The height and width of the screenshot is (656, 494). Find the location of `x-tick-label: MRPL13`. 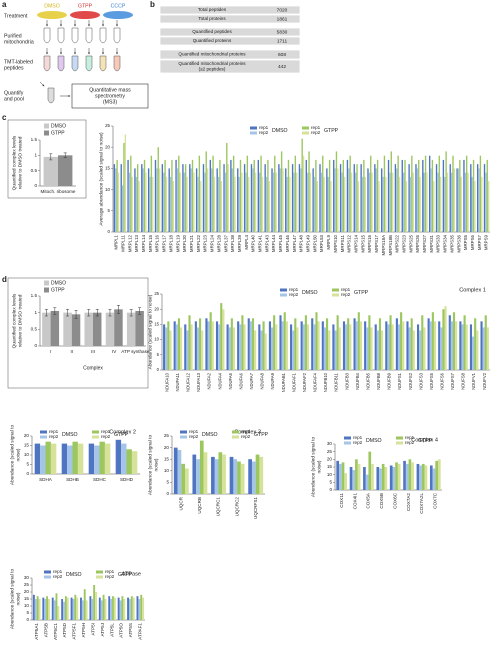

x-tick-label: MRPL13 is located at coordinates (136, 243).